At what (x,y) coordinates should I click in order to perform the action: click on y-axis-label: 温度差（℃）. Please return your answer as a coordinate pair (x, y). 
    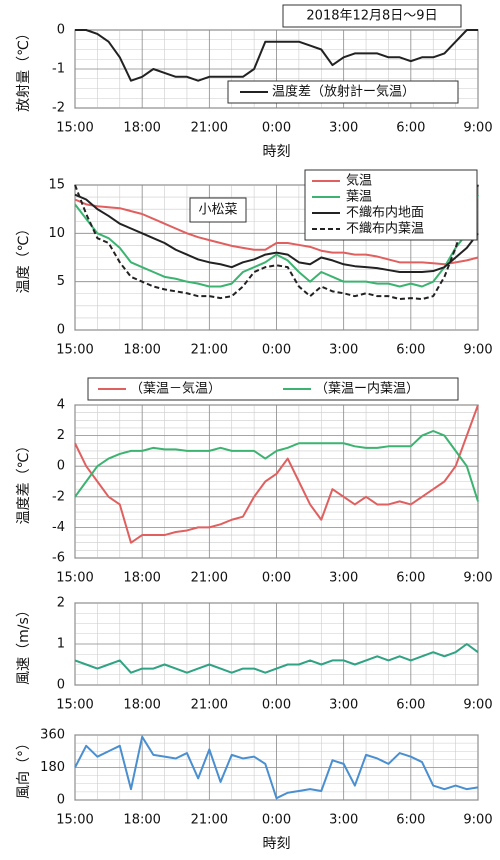
    Looking at the image, I should click on (24, 482).